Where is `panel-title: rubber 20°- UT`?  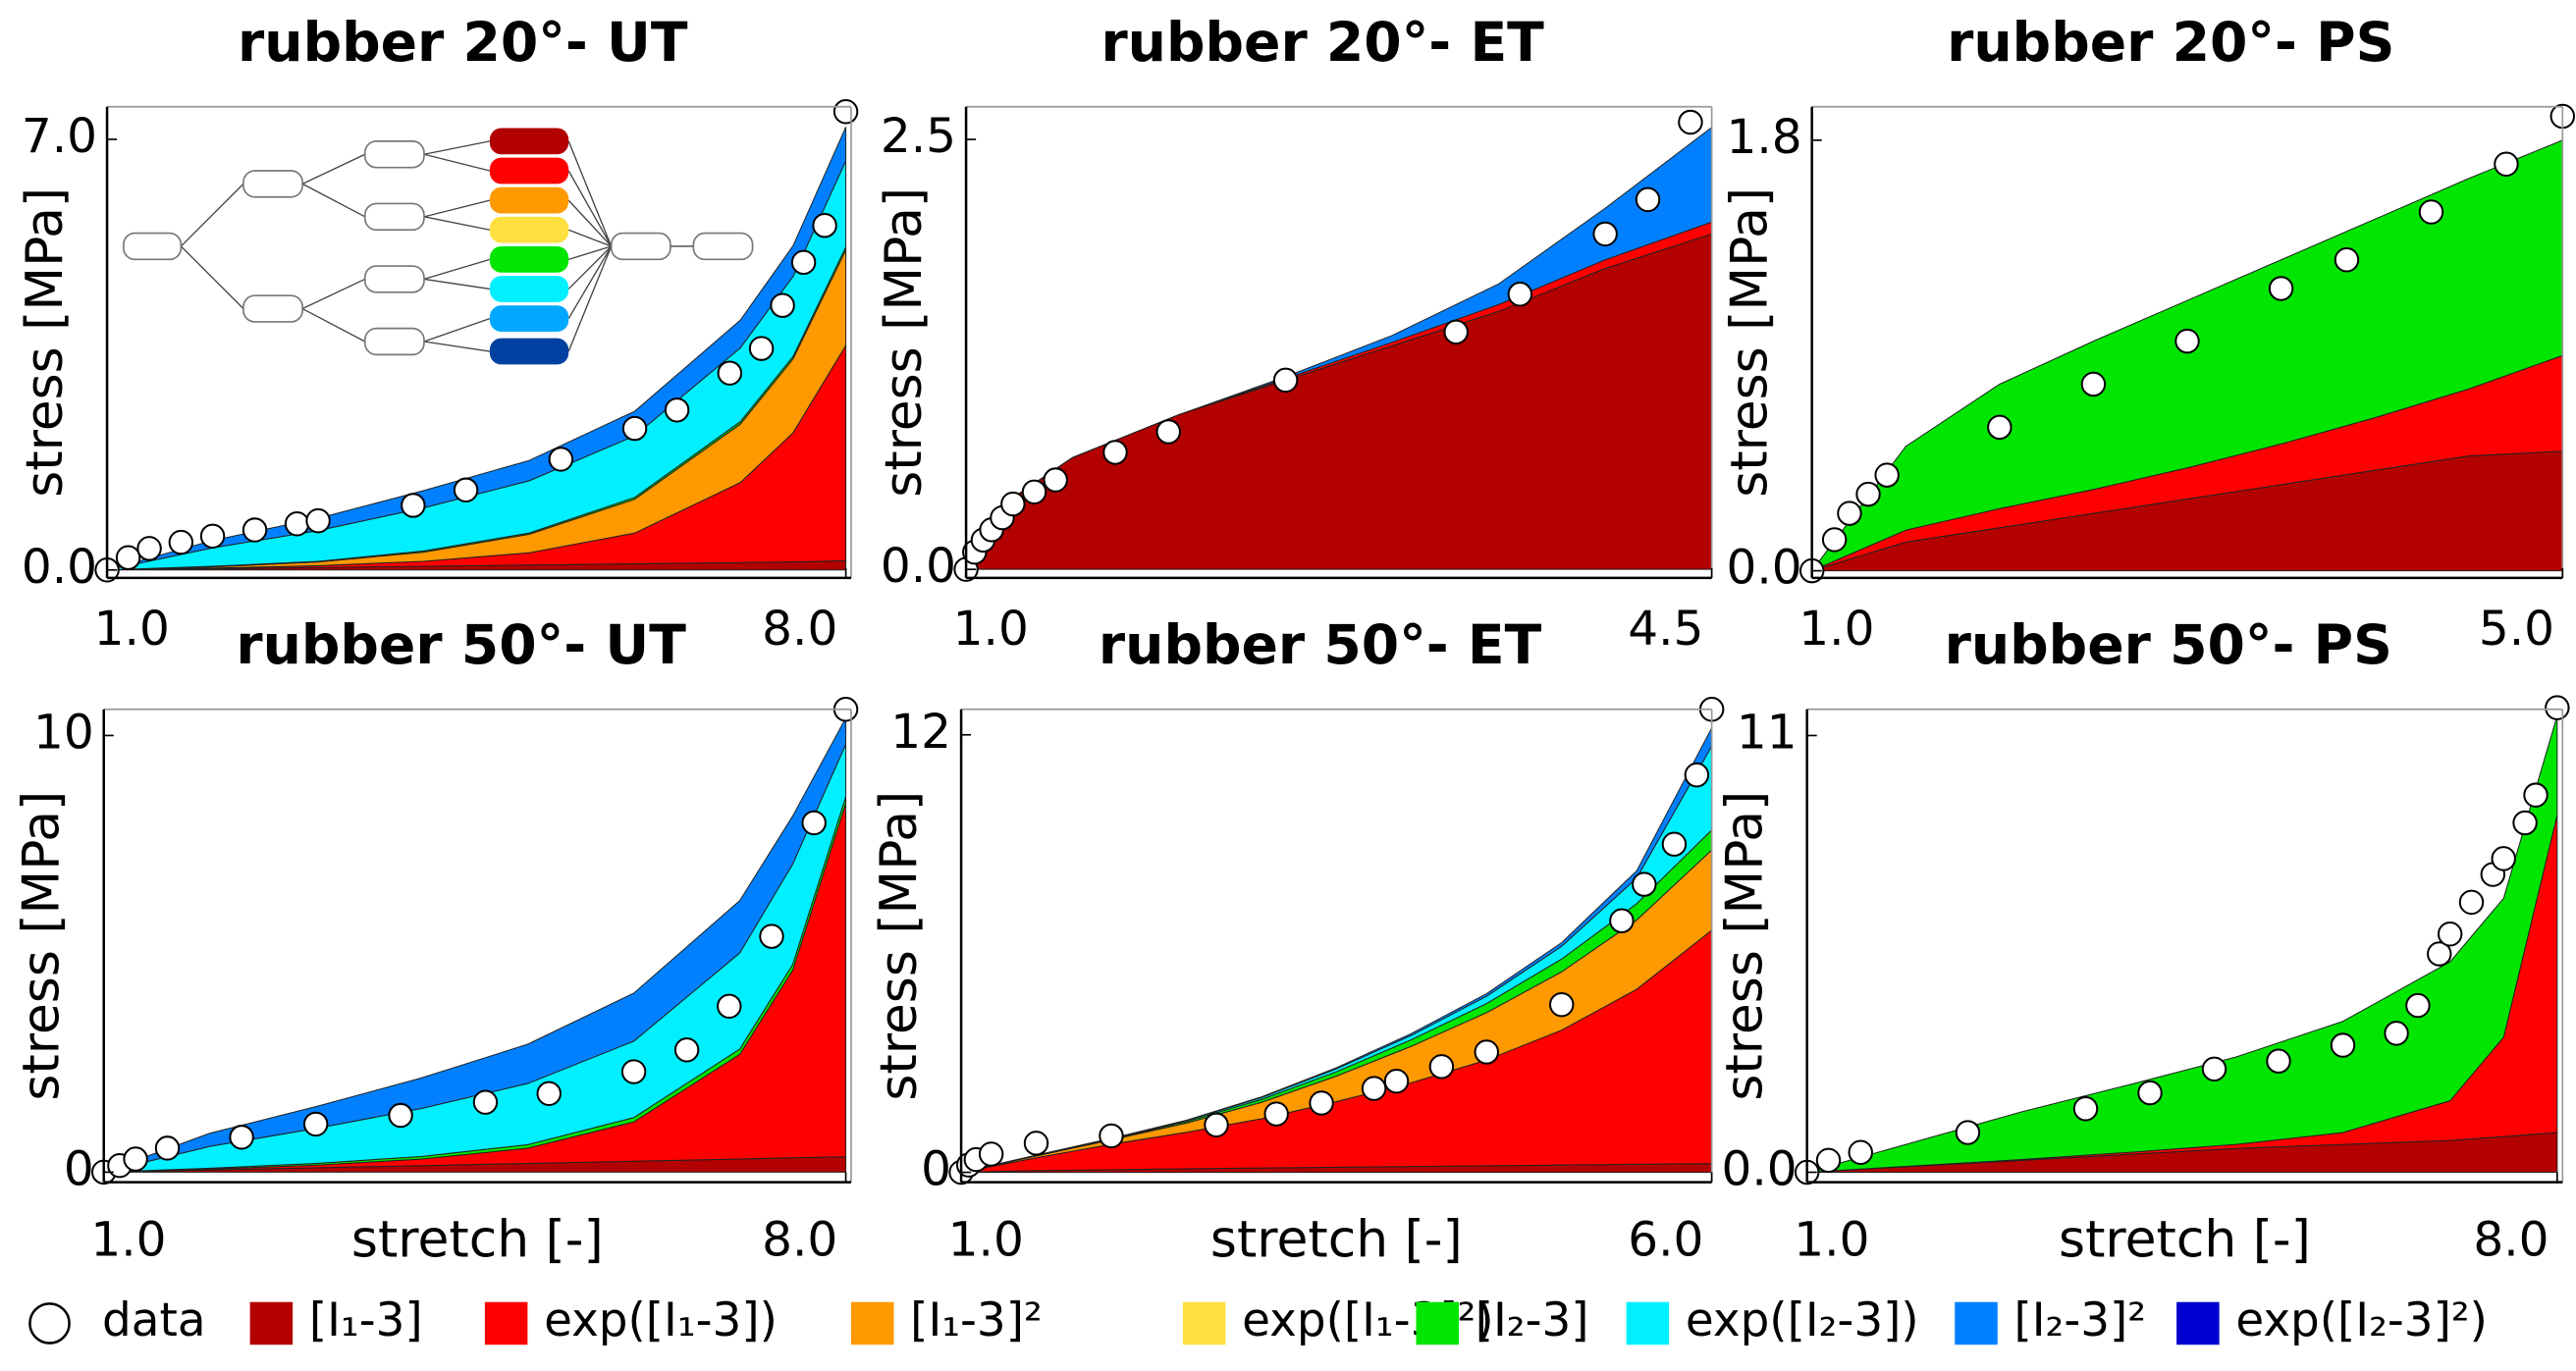
panel-title: rubber 20°- UT is located at coordinates (463, 44).